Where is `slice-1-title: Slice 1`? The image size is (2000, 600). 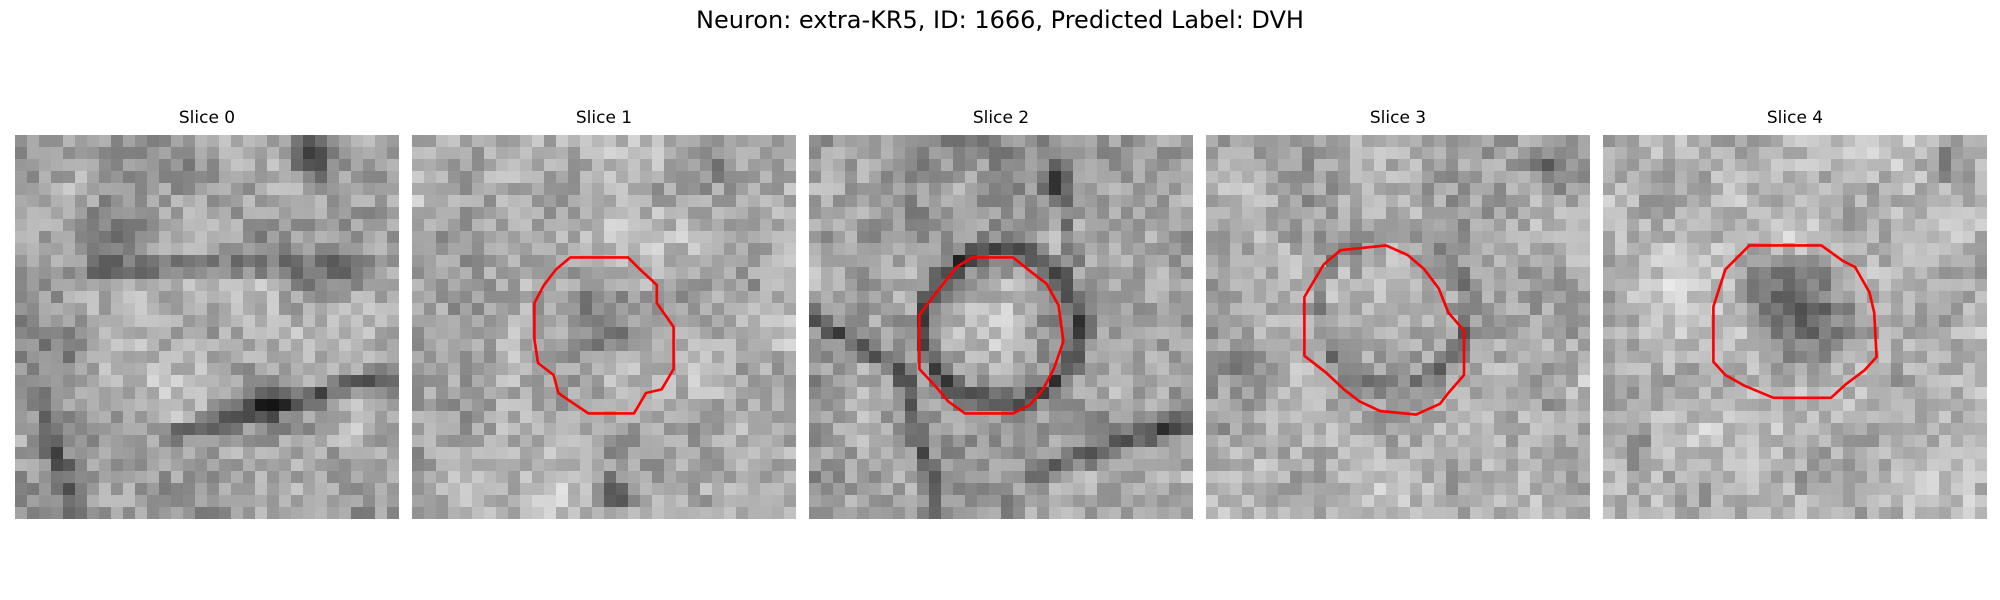
slice-1-title: Slice 1 is located at coordinates (604, 118).